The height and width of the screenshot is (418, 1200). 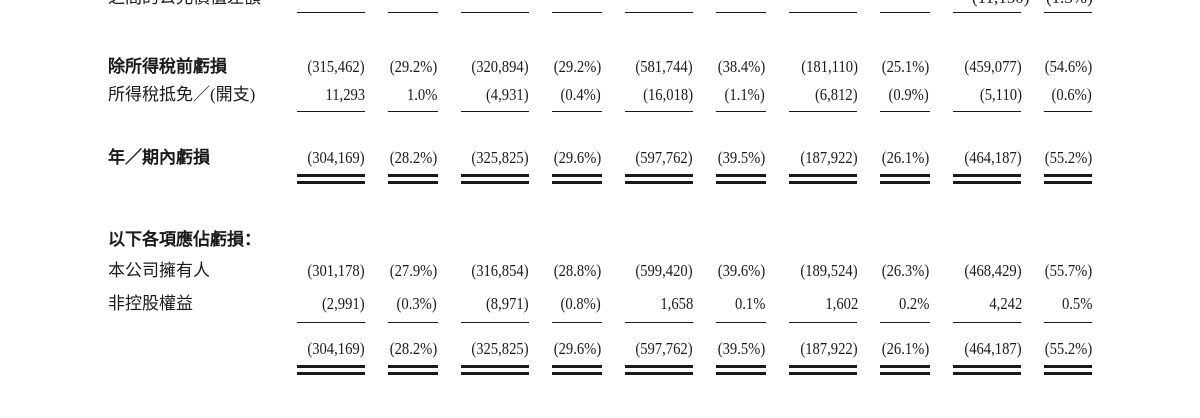 I want to click on value-cell: 1,658, so click(x=676, y=303).